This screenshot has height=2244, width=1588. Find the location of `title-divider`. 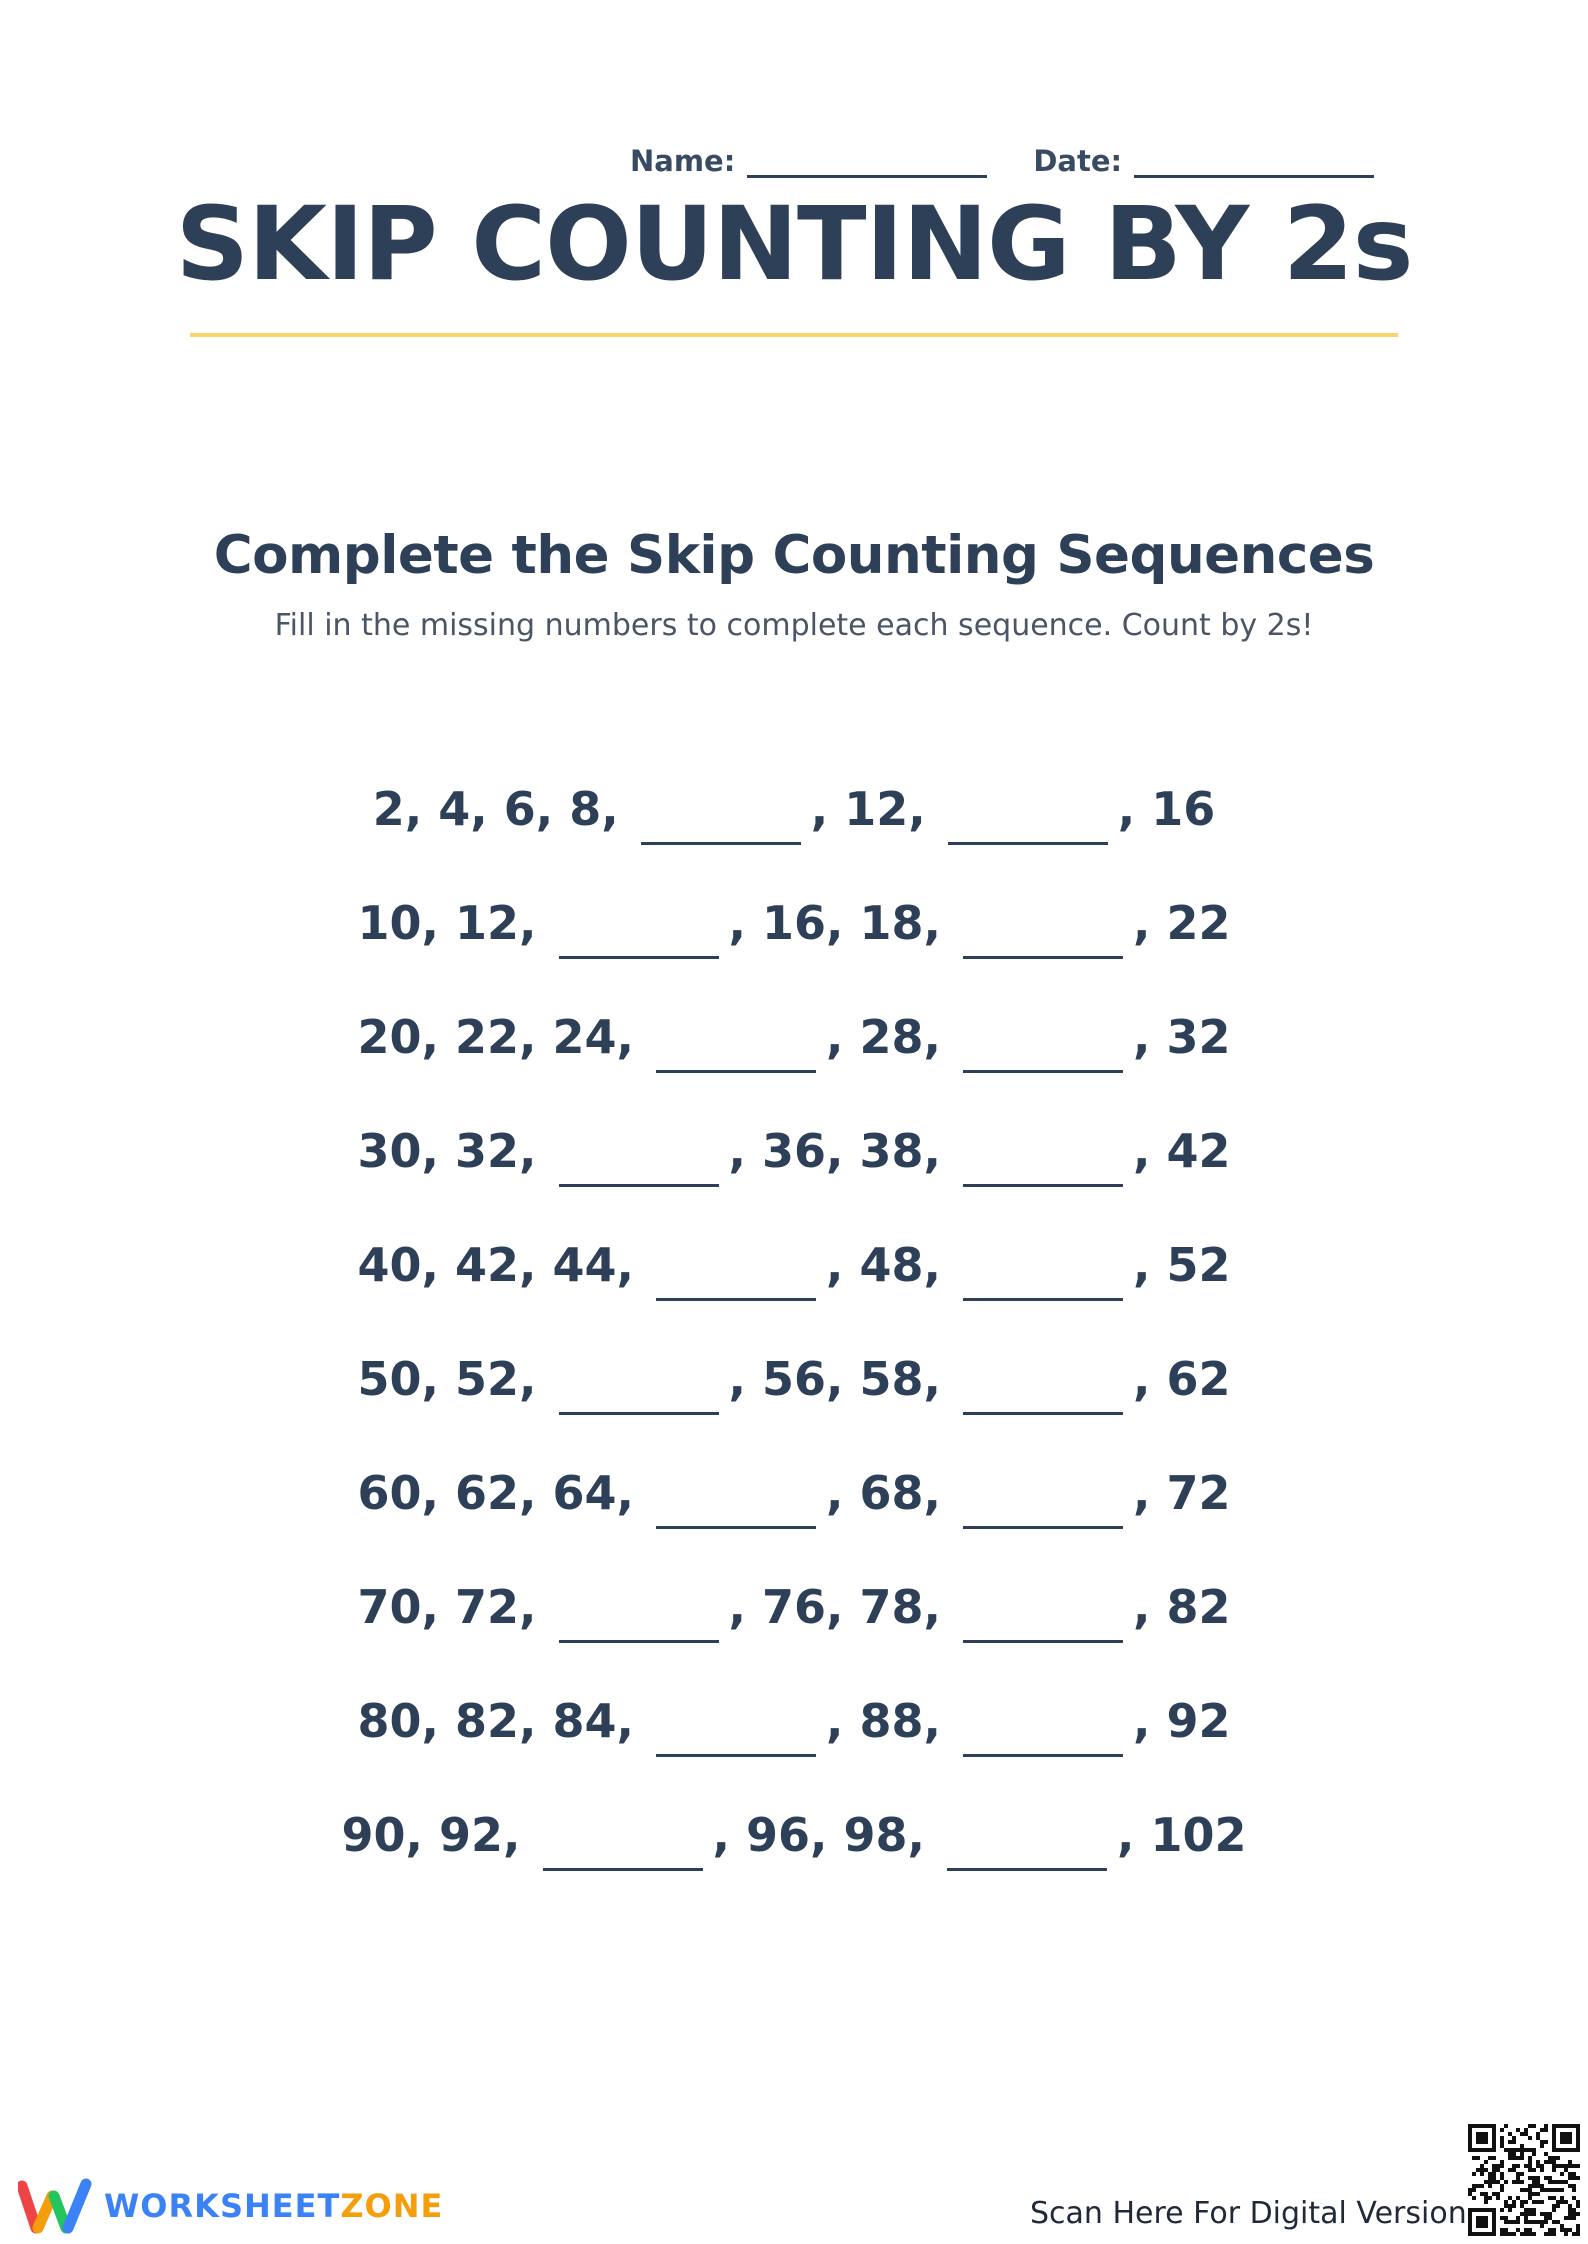

title-divider is located at coordinates (794, 335).